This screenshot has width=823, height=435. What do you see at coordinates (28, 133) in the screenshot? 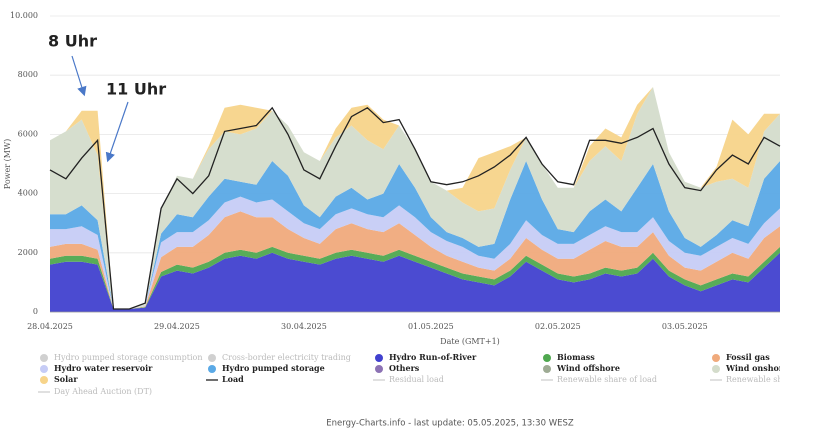
I see `y-tick-label: 6000` at bounding box center [28, 133].